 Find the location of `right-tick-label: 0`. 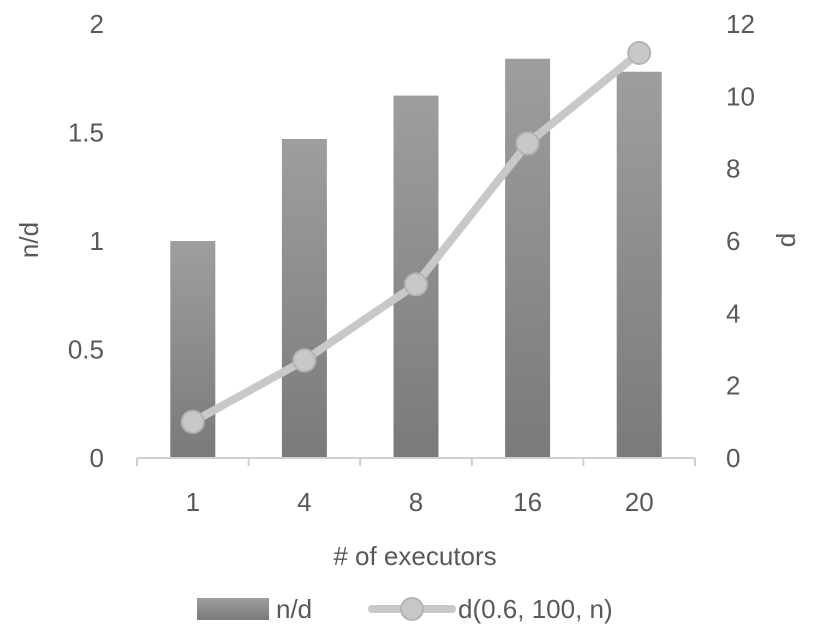

right-tick-label: 0 is located at coordinates (733, 458).